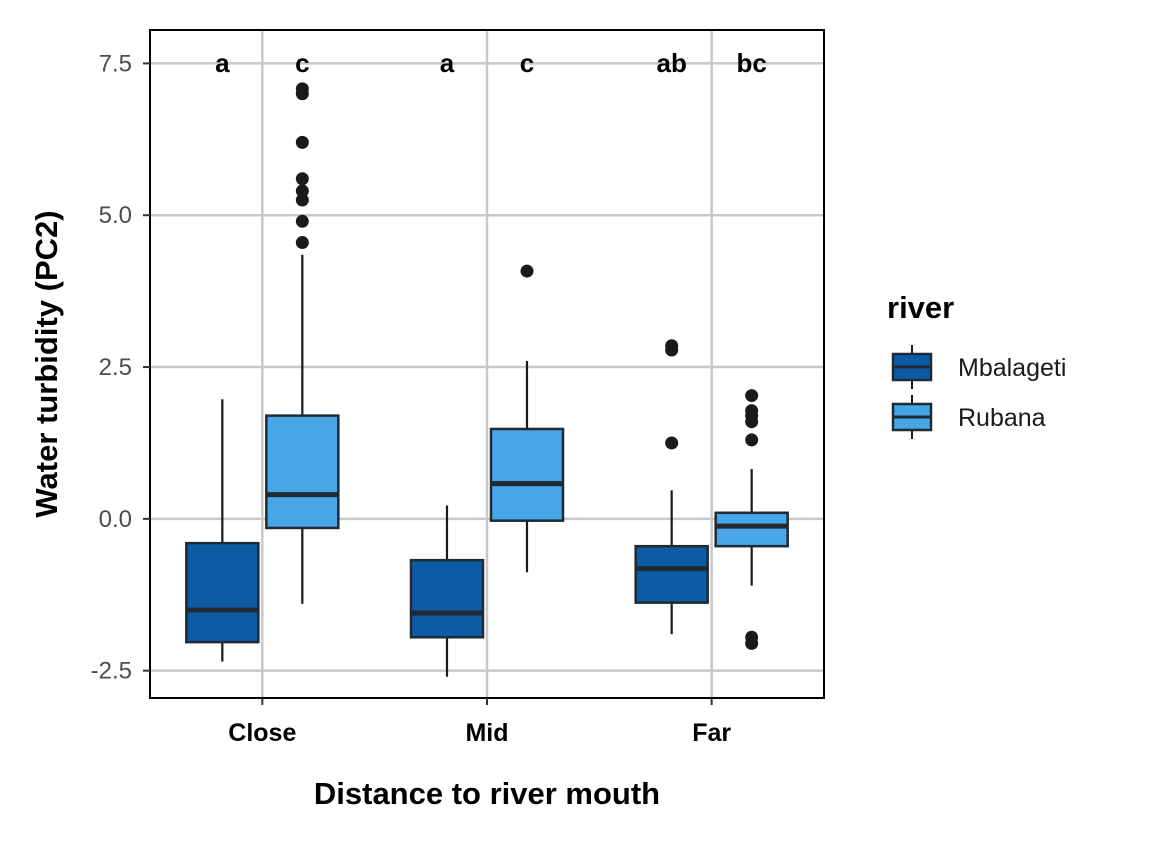  What do you see at coordinates (711, 733) in the screenshot?
I see `x-tick-label-far: Far` at bounding box center [711, 733].